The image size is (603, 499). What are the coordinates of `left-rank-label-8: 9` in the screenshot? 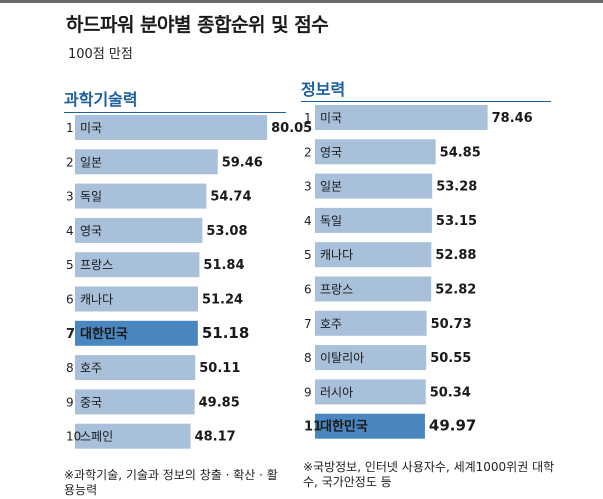 It's located at (70, 402).